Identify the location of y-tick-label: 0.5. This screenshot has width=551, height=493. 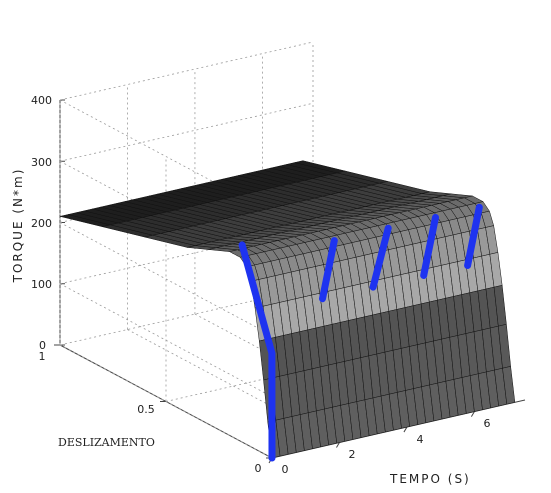
(146, 409).